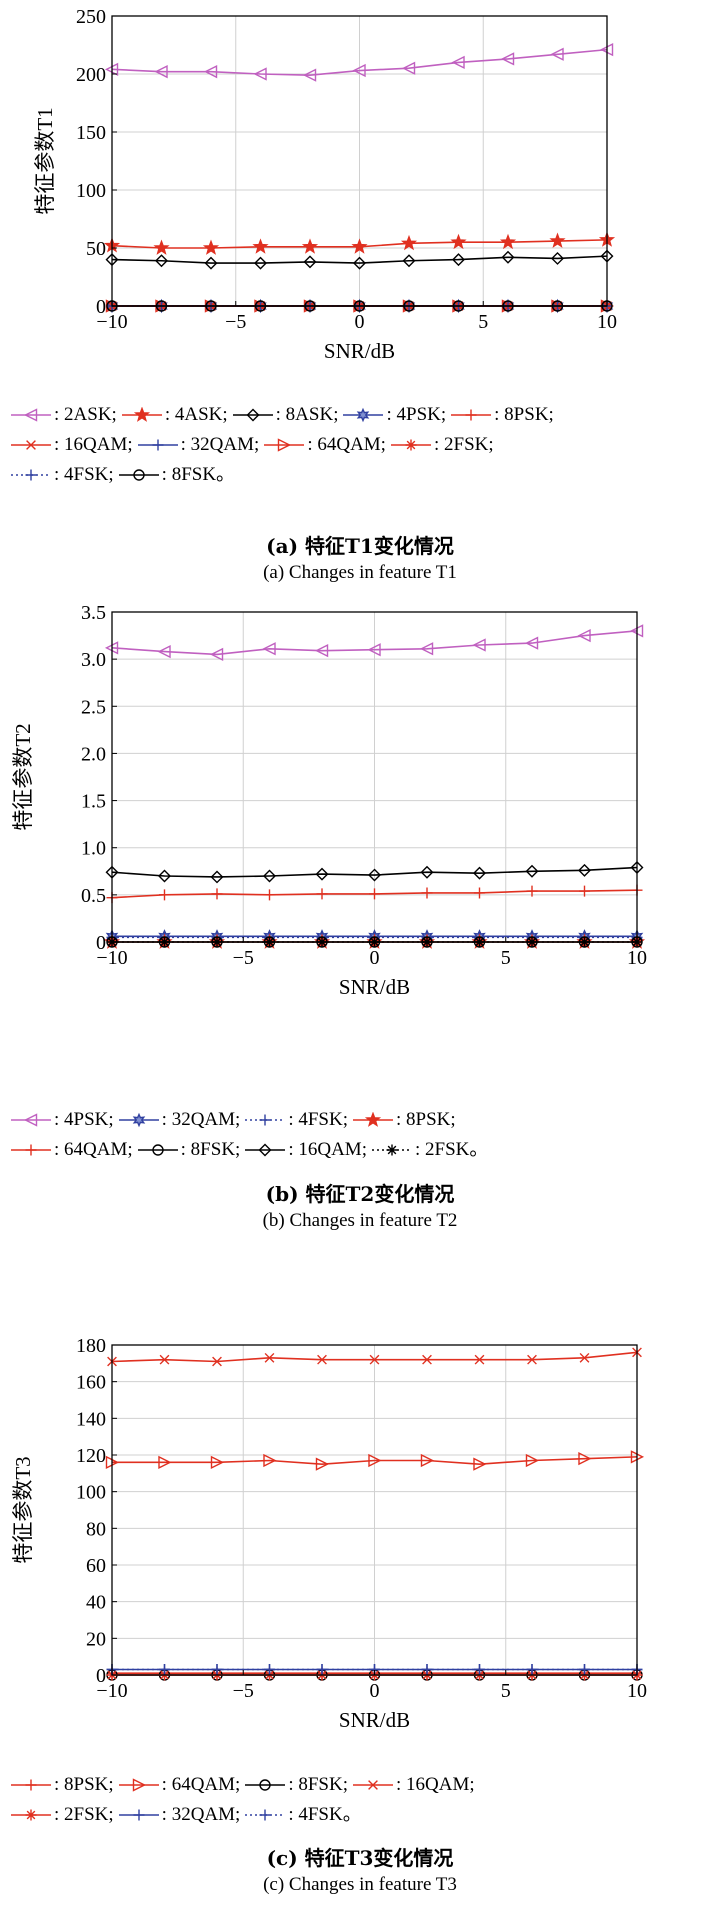 The image size is (720, 1916). What do you see at coordinates (96, 249) in the screenshot?
I see `y-tick-label: 50` at bounding box center [96, 249].